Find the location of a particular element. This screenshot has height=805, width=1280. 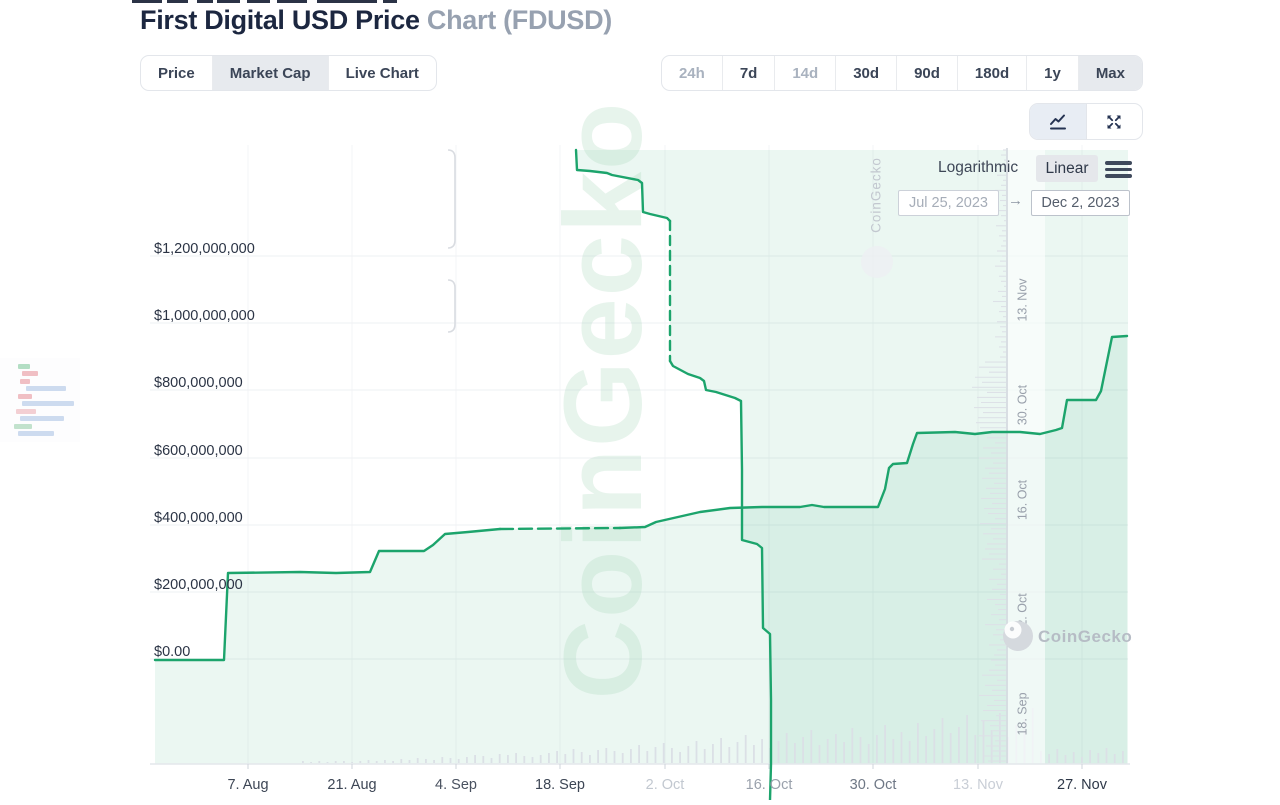

x-axis-label: 18. Sep is located at coordinates (560, 785).